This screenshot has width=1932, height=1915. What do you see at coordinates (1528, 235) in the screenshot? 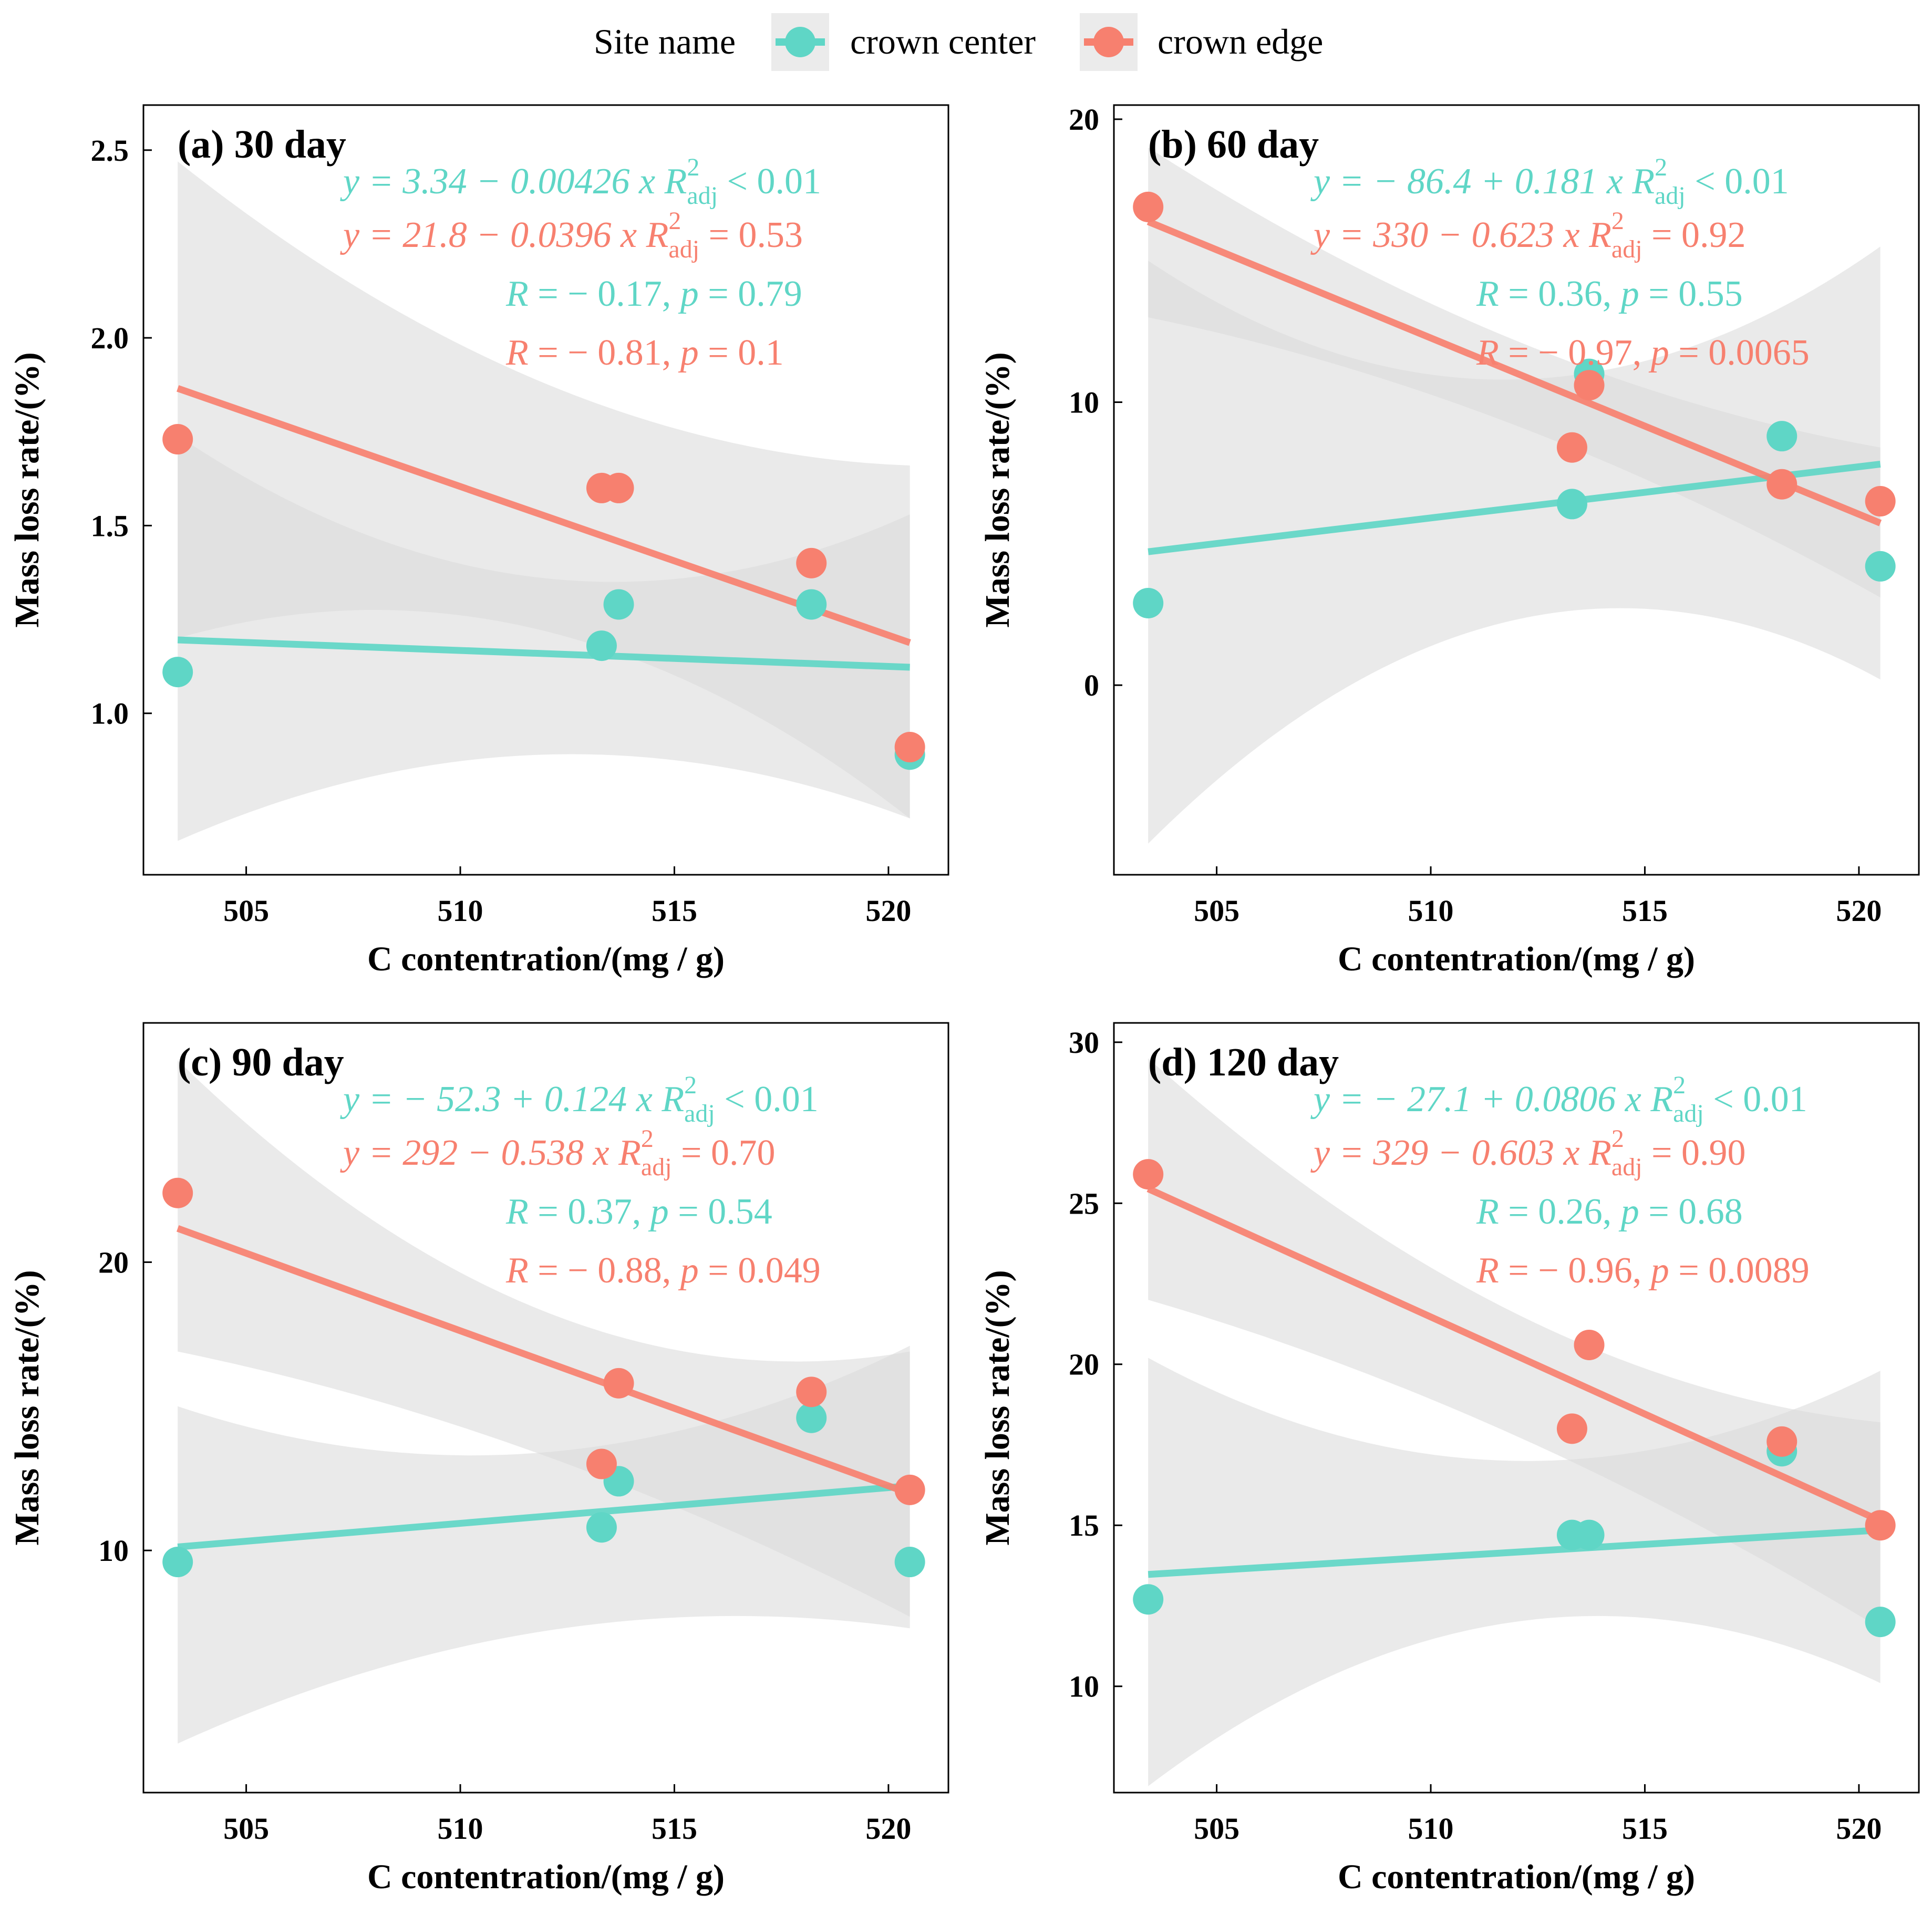
I see `regression-equation-edge: y = 330 − 0.623 x R2 adj = 0.92` at bounding box center [1528, 235].